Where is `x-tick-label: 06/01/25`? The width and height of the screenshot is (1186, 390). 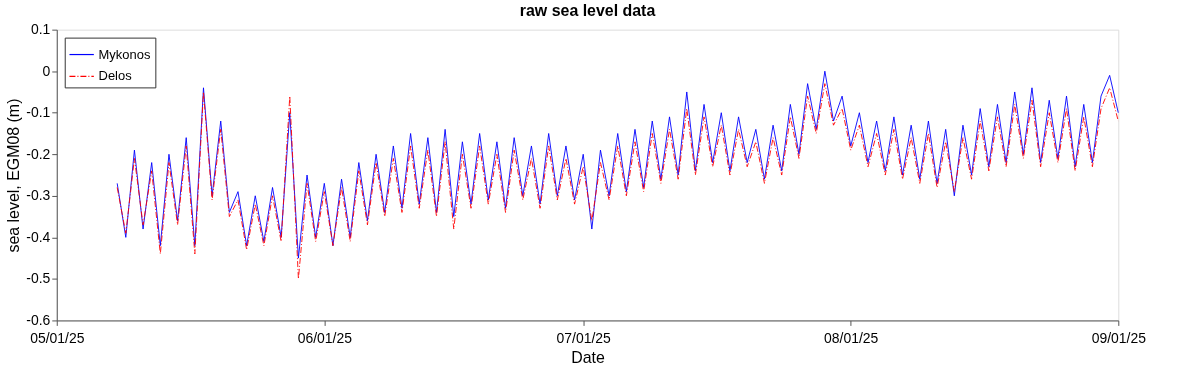 x-tick-label: 06/01/25 is located at coordinates (325, 337).